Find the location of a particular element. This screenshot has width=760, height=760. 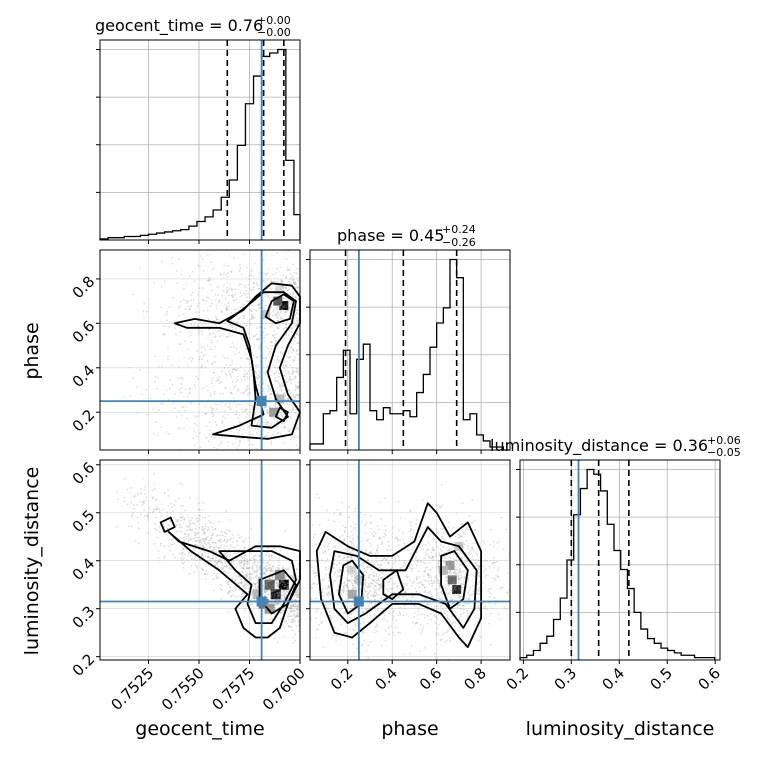

title-geocent-time-sub: −0.00 is located at coordinates (274, 32).